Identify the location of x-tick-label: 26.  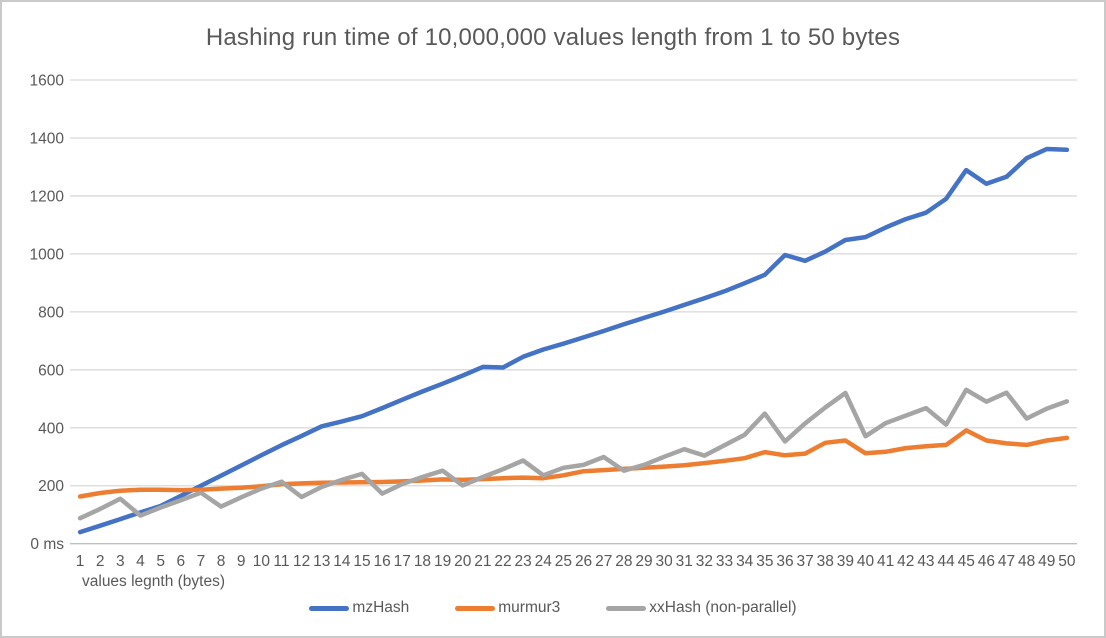
(583, 561).